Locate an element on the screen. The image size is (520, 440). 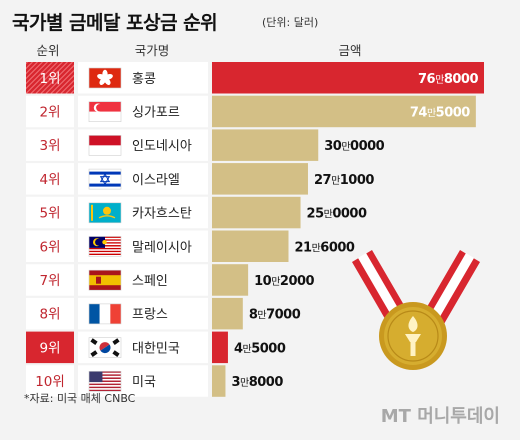
value-main: 74 is located at coordinates (419, 112).